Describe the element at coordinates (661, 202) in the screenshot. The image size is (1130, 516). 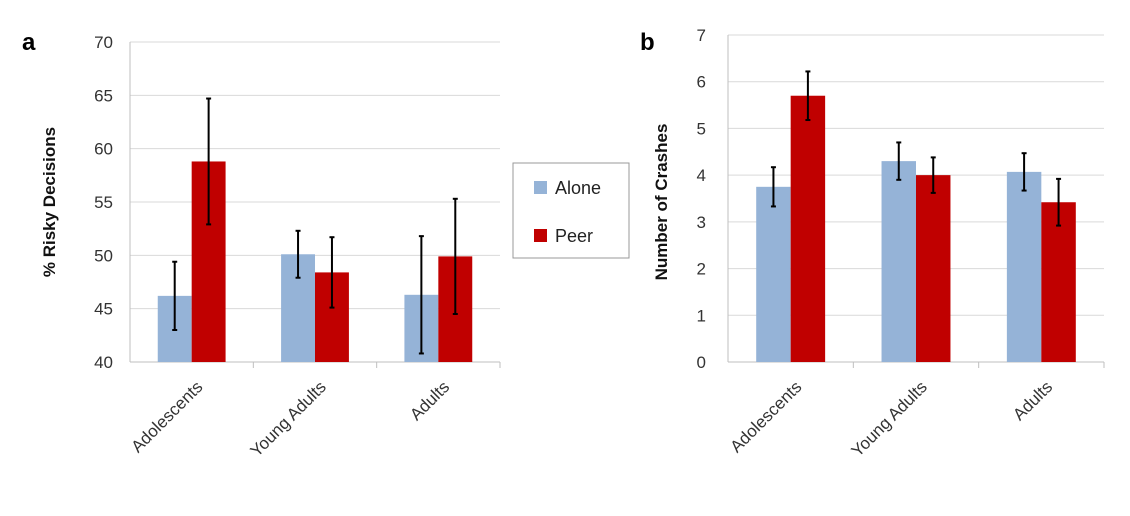
I see `panel-b-y-axis-label: Number of Crashes` at that location.